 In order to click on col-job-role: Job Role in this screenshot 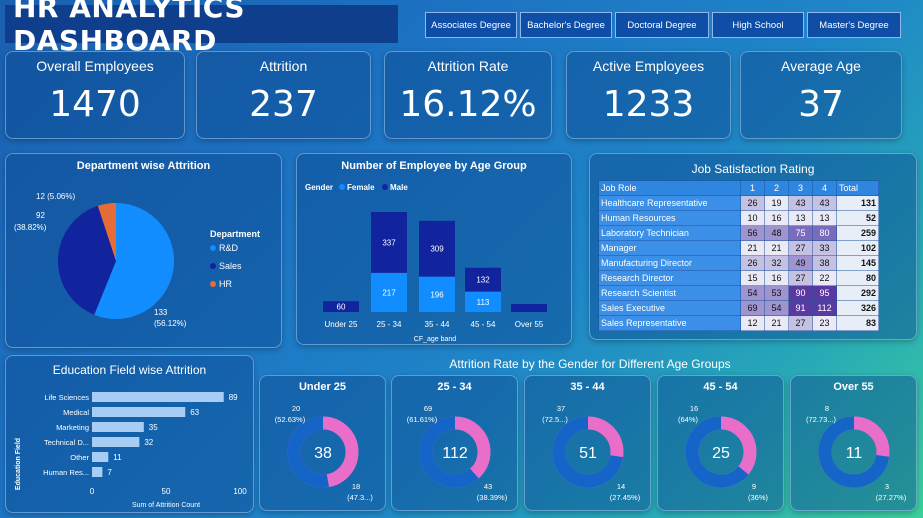, I will do `click(669, 188)`.